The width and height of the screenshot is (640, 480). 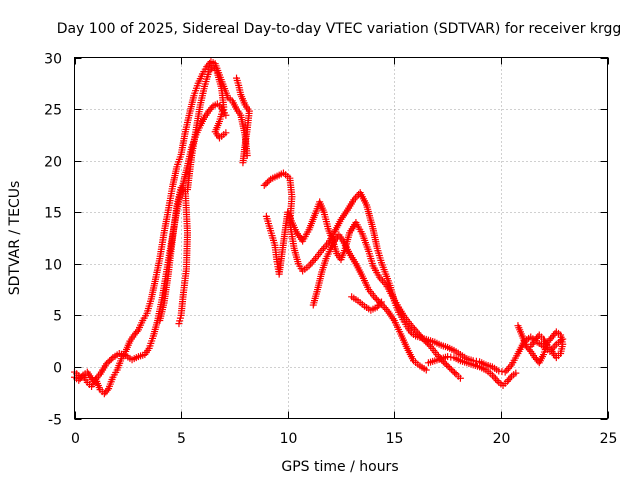 I want to click on y-tick-label: 20, so click(x=53, y=163).